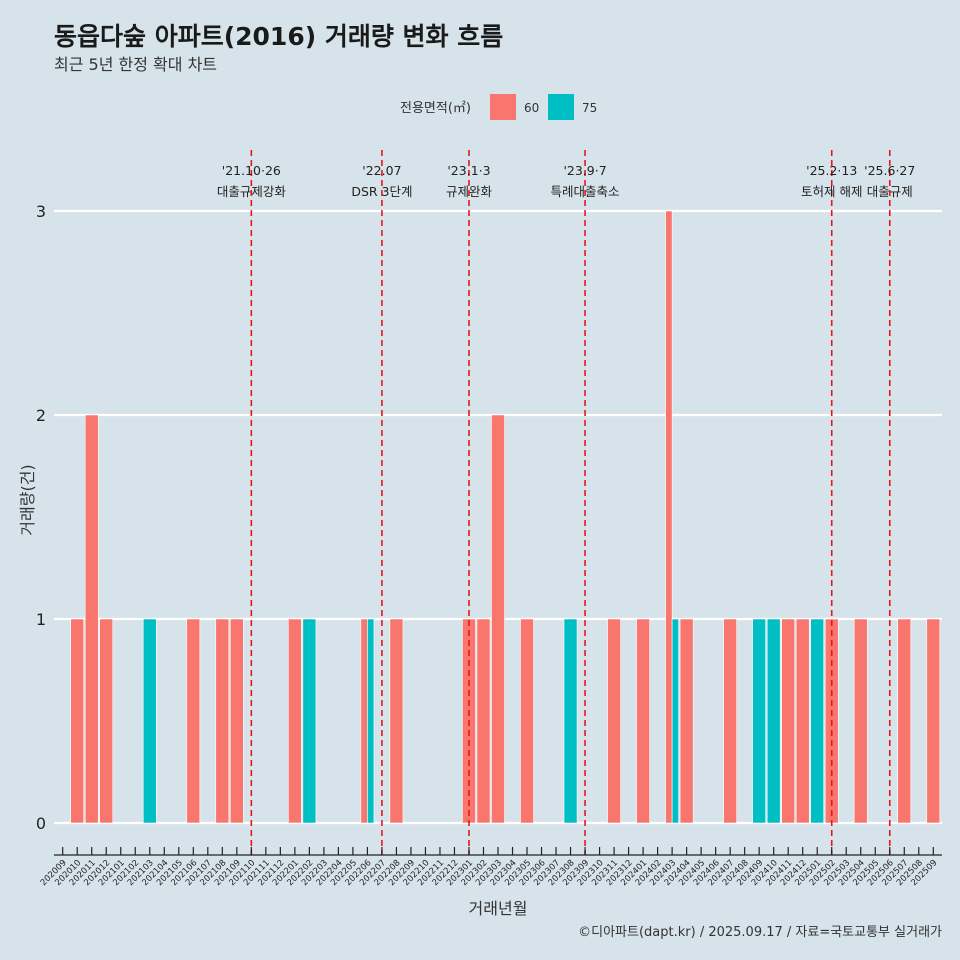 Image resolution: width=960 pixels, height=960 pixels. I want to click on chart-title: 동읍다숲 아파트(2016) 거래량 변화 흐름, so click(278, 36).